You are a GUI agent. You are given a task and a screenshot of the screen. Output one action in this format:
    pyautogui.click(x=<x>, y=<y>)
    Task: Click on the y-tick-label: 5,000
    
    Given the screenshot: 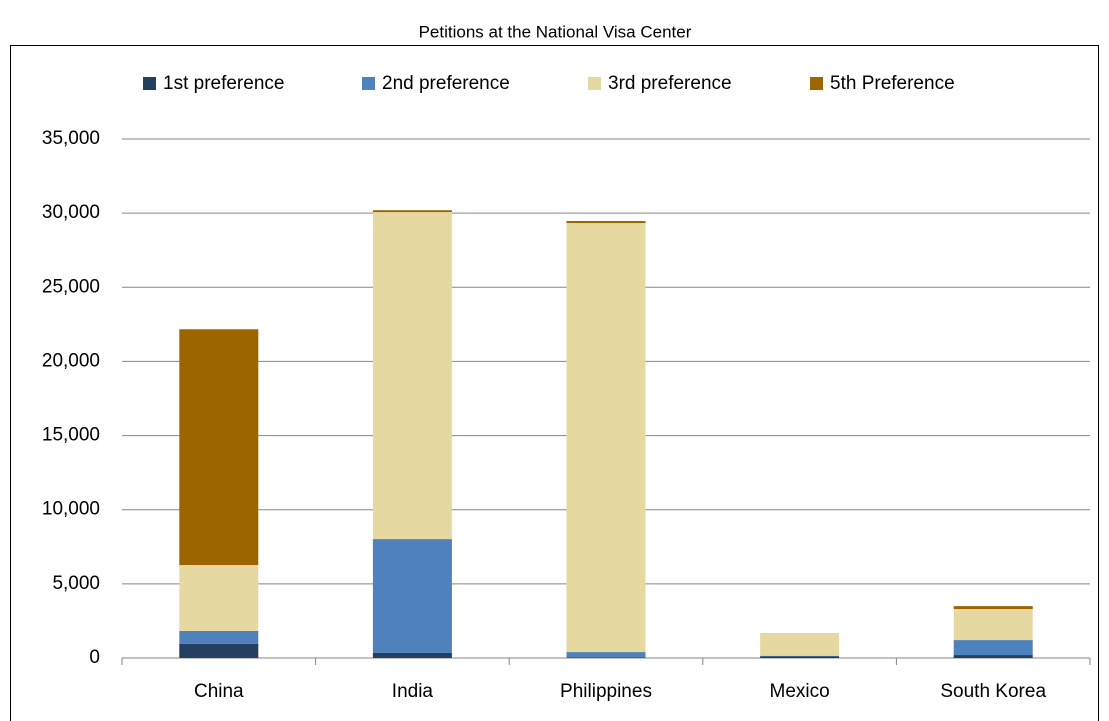 What is the action you would take?
    pyautogui.click(x=76, y=583)
    